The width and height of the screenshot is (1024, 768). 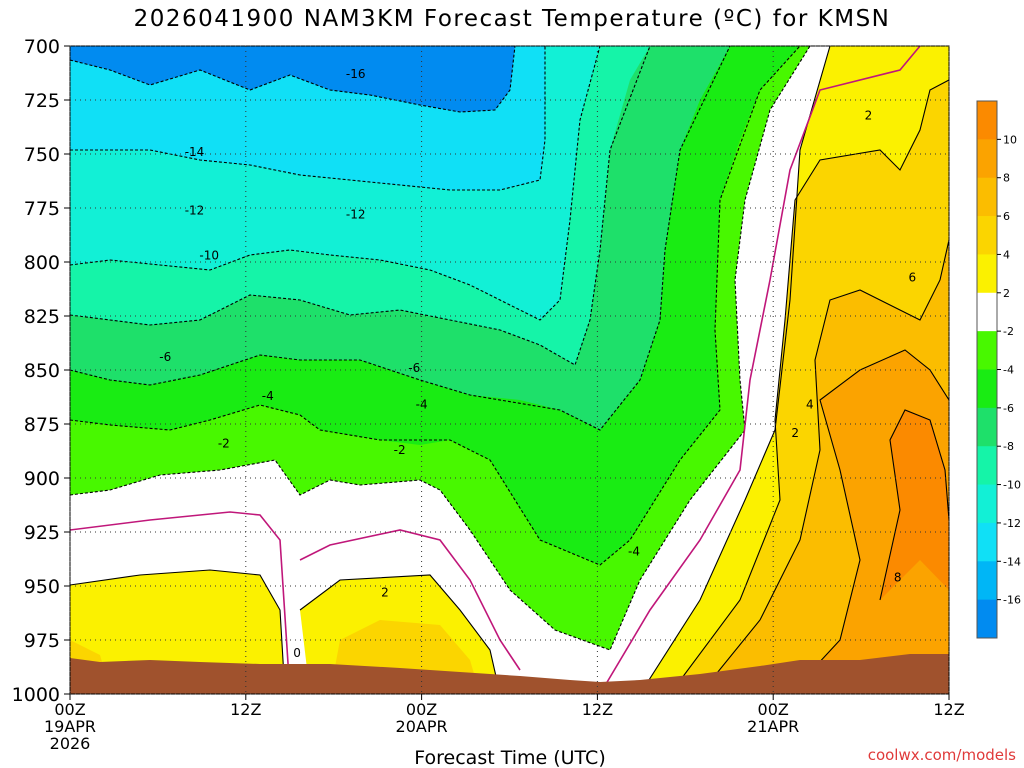 What do you see at coordinates (898, 578) in the screenshot?
I see `contour-label: 8` at bounding box center [898, 578].